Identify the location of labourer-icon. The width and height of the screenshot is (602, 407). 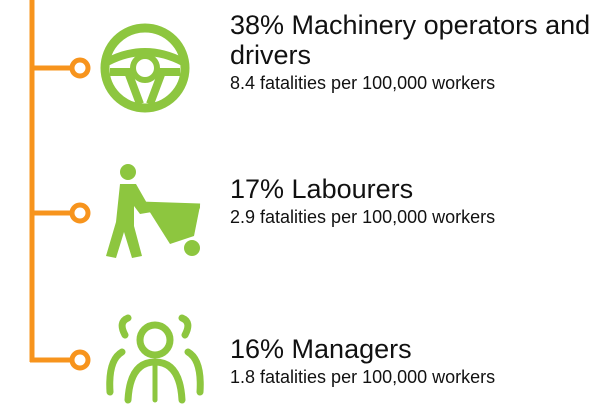
(153, 211).